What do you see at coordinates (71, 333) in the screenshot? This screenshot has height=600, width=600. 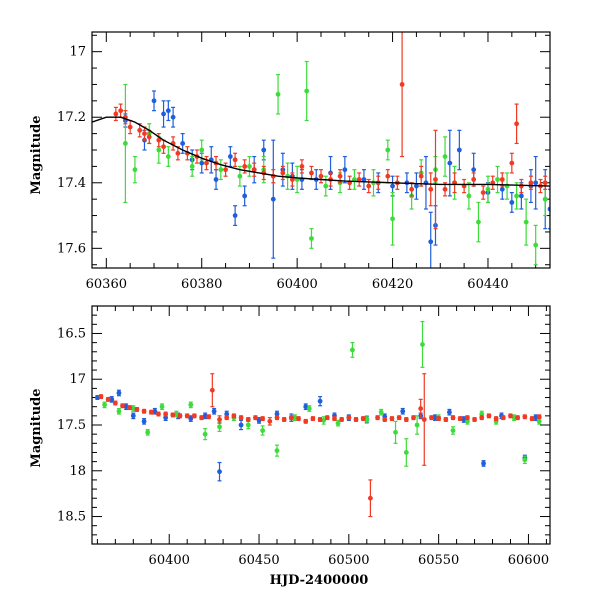 I see `bottom-y-tick-label: 16.5` at bounding box center [71, 333].